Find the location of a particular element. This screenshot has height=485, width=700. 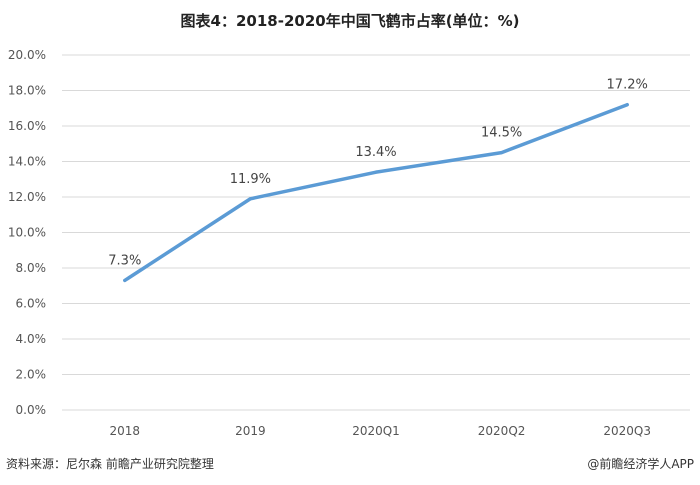

y-tick-label: 10.0% is located at coordinates (27, 233).